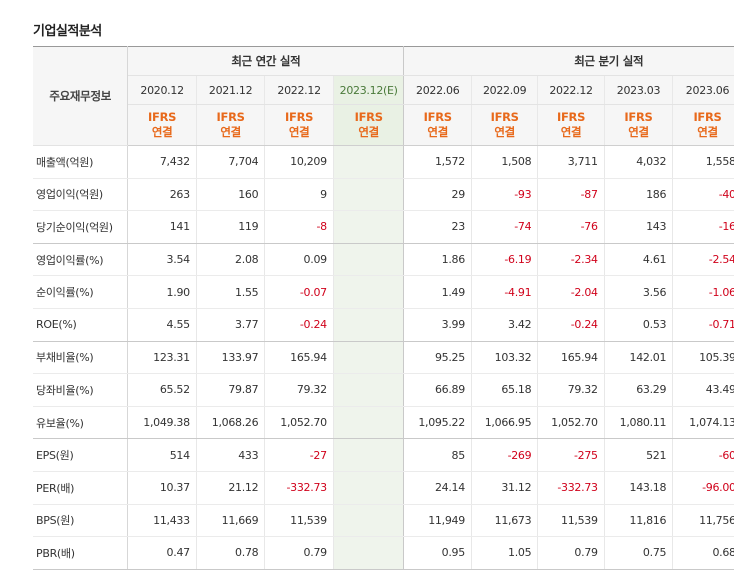  Describe the element at coordinates (230, 162) in the screenshot. I see `table-cell: 7,704` at that location.